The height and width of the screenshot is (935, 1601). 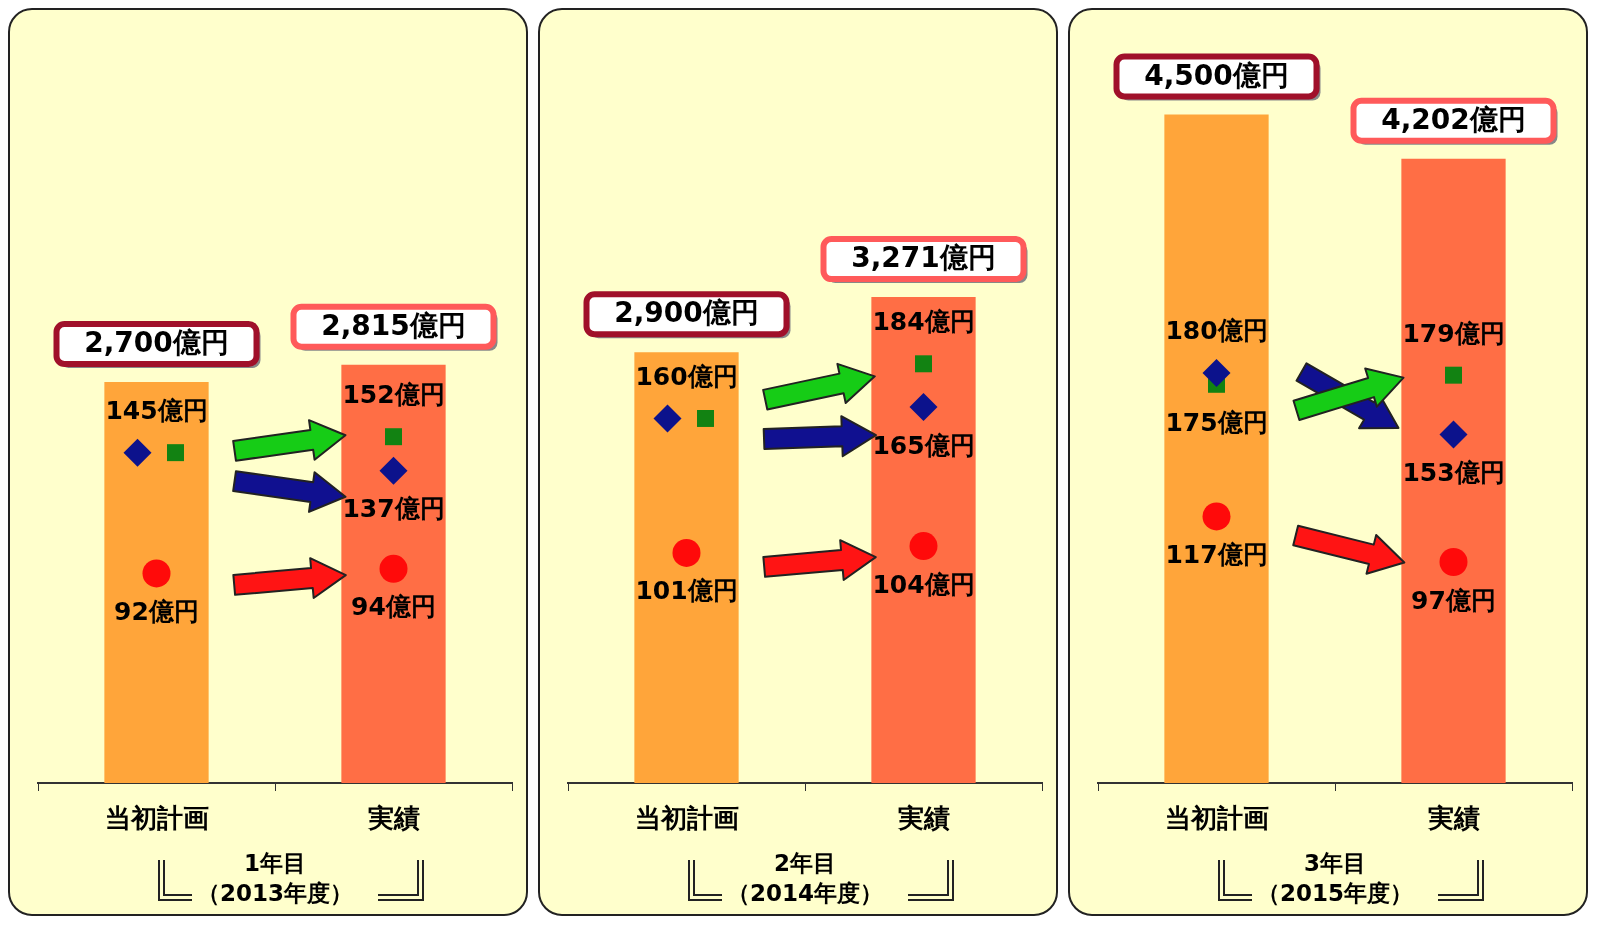 I want to click on data-label: 94億円, so click(x=393, y=607).